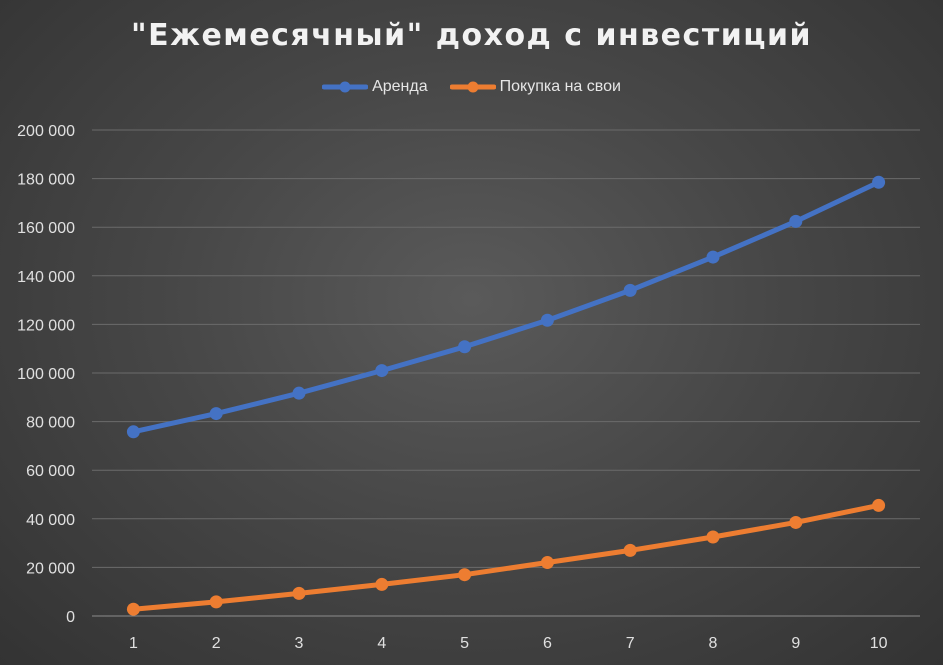  Describe the element at coordinates (879, 643) in the screenshot. I see `x-tick-label: 10` at that location.